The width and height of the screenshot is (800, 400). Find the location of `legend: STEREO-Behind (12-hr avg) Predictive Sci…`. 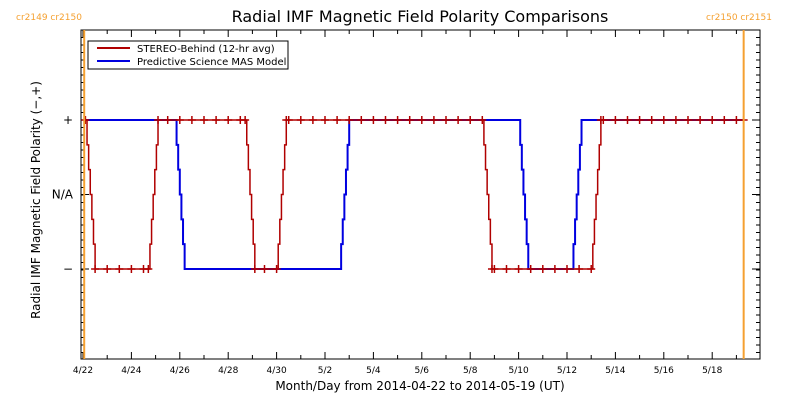

legend: STEREO-Behind (12-hr avg) Predictive Sci… is located at coordinates (188, 55).